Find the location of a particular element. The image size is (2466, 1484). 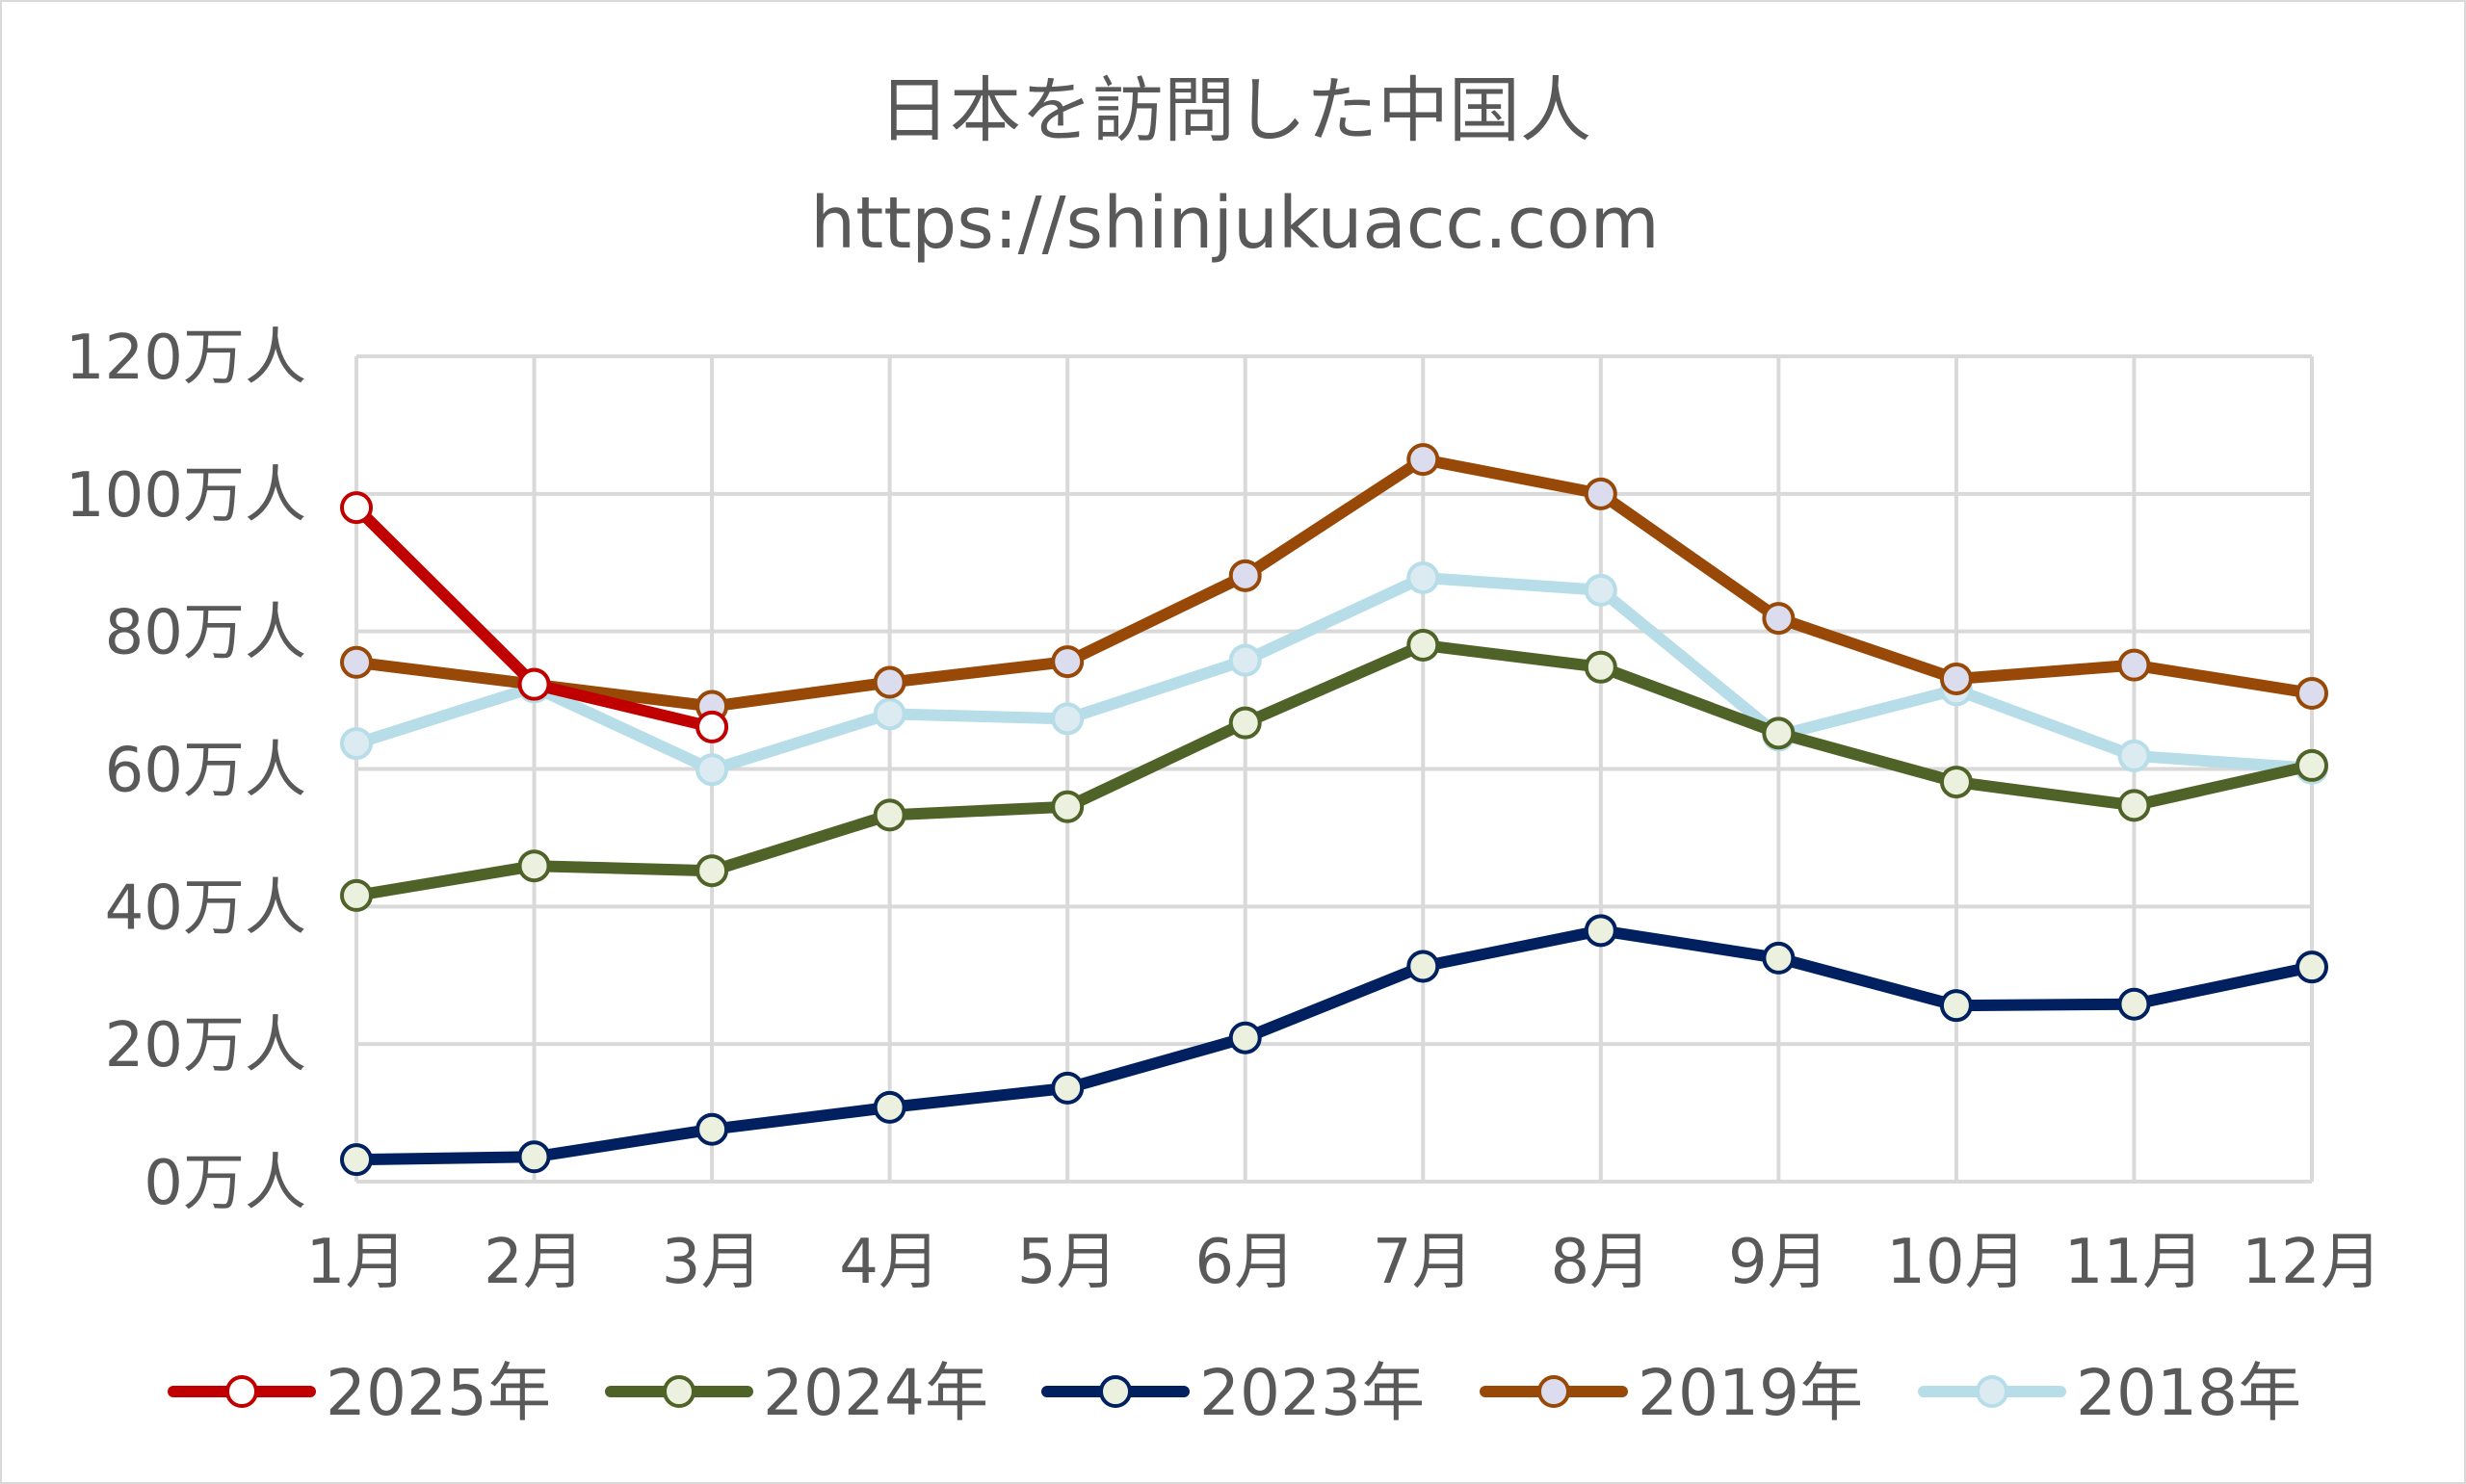

legend: 2025年 2024年 2023年 2019年 2018年 is located at coordinates (1234, 1393).